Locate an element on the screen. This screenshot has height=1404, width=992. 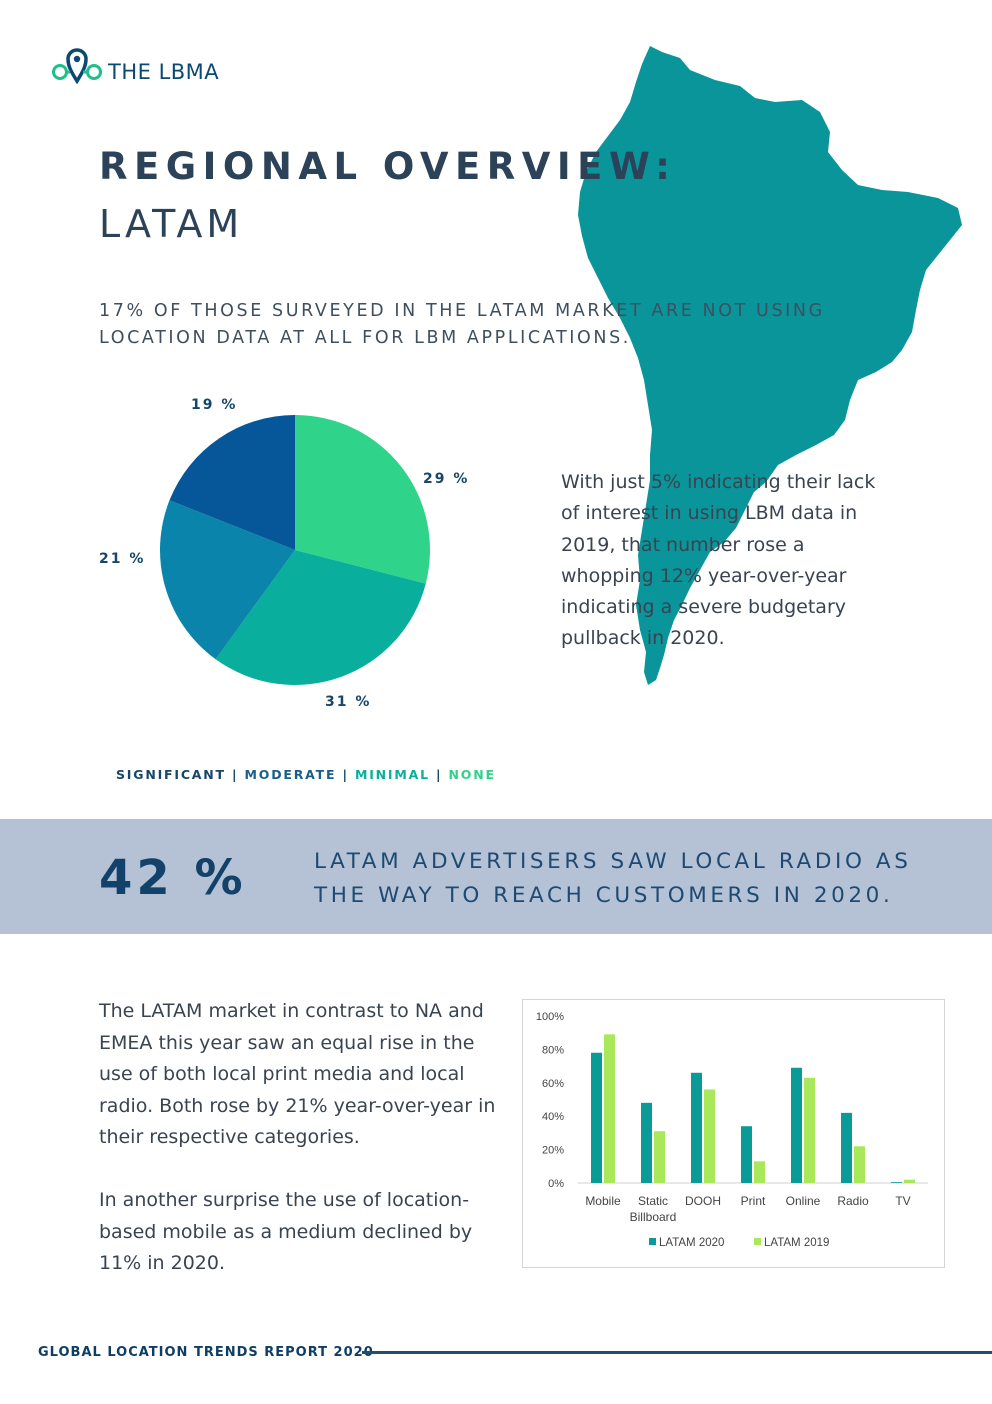
footer-title: GLOBAL LOCATION TRENDS REPORT 2020 is located at coordinates (206, 1352).